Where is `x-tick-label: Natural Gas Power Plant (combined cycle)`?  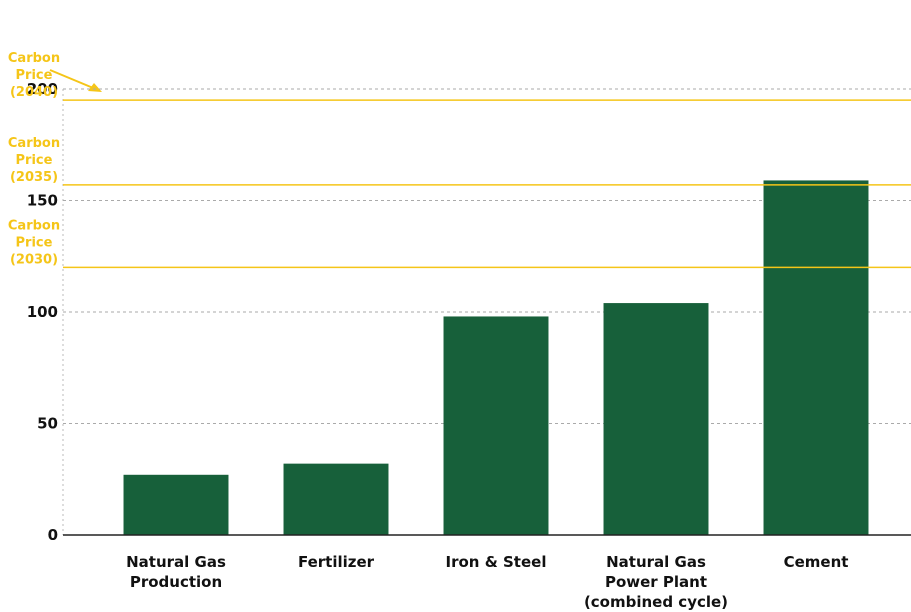
x-tick-label: Natural Gas Power Plant (combined cycle) is located at coordinates (656, 582).